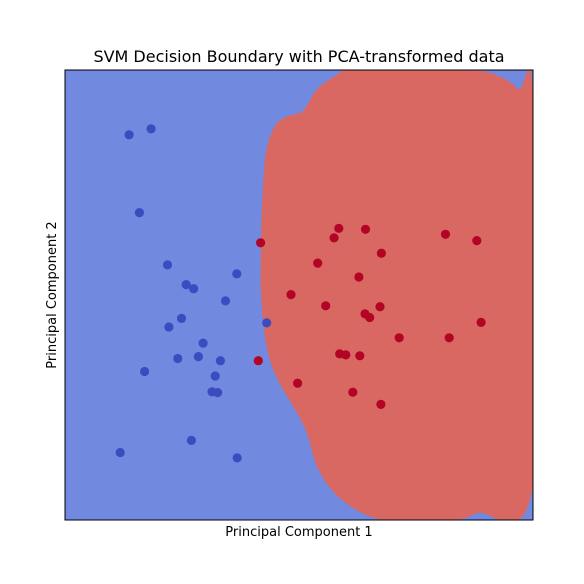 Image resolution: width=584 pixels, height=584 pixels. I want to click on x-axis-label: Principal Component 1, so click(298, 532).